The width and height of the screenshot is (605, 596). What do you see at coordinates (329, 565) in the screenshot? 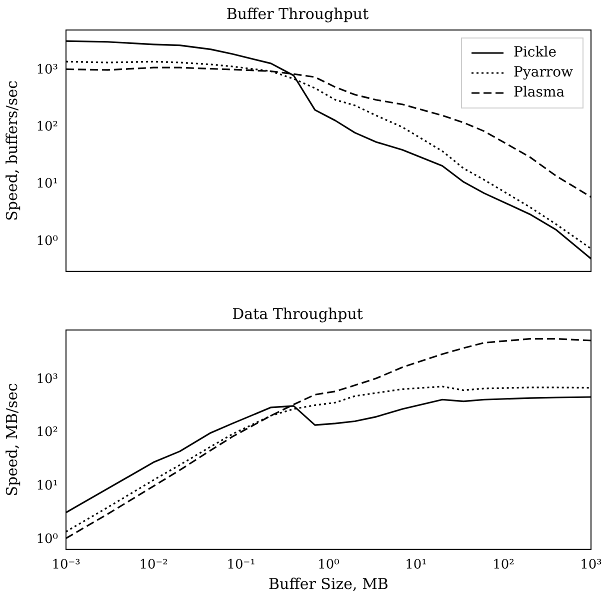
I see `x-tick-label: 10⁰` at bounding box center [329, 565].